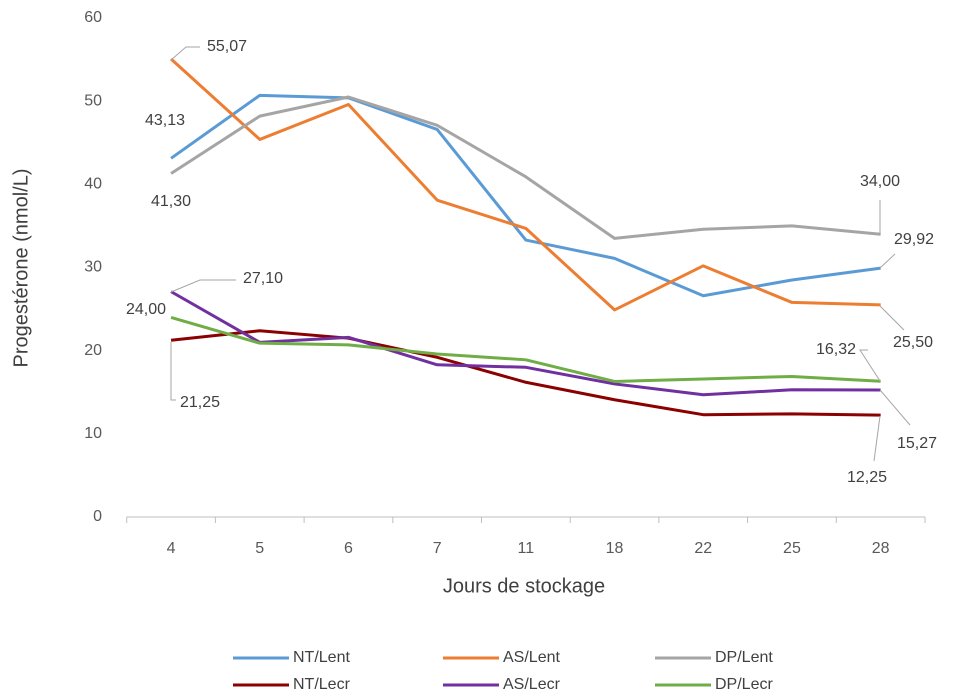 This screenshot has width=953, height=697. I want to click on x-tick-label: 25, so click(792, 548).